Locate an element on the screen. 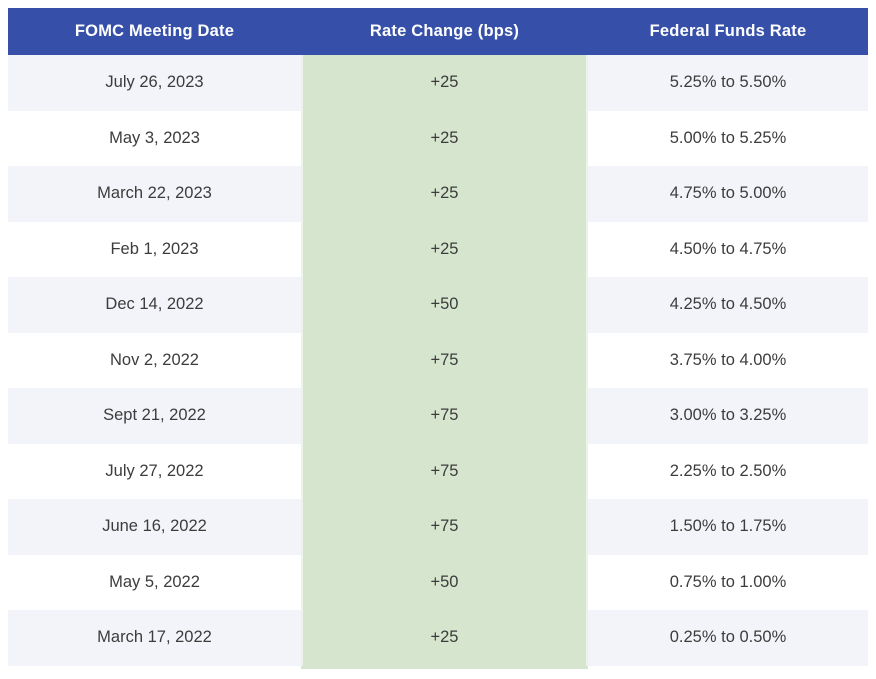 The width and height of the screenshot is (876, 679). meeting-date-cell: Nov 2, 2022 is located at coordinates (154, 359).